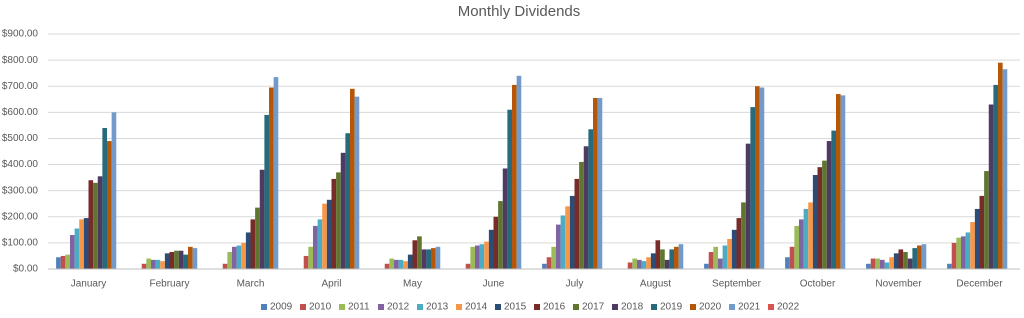  I want to click on legend-label: 2012, so click(398, 307).